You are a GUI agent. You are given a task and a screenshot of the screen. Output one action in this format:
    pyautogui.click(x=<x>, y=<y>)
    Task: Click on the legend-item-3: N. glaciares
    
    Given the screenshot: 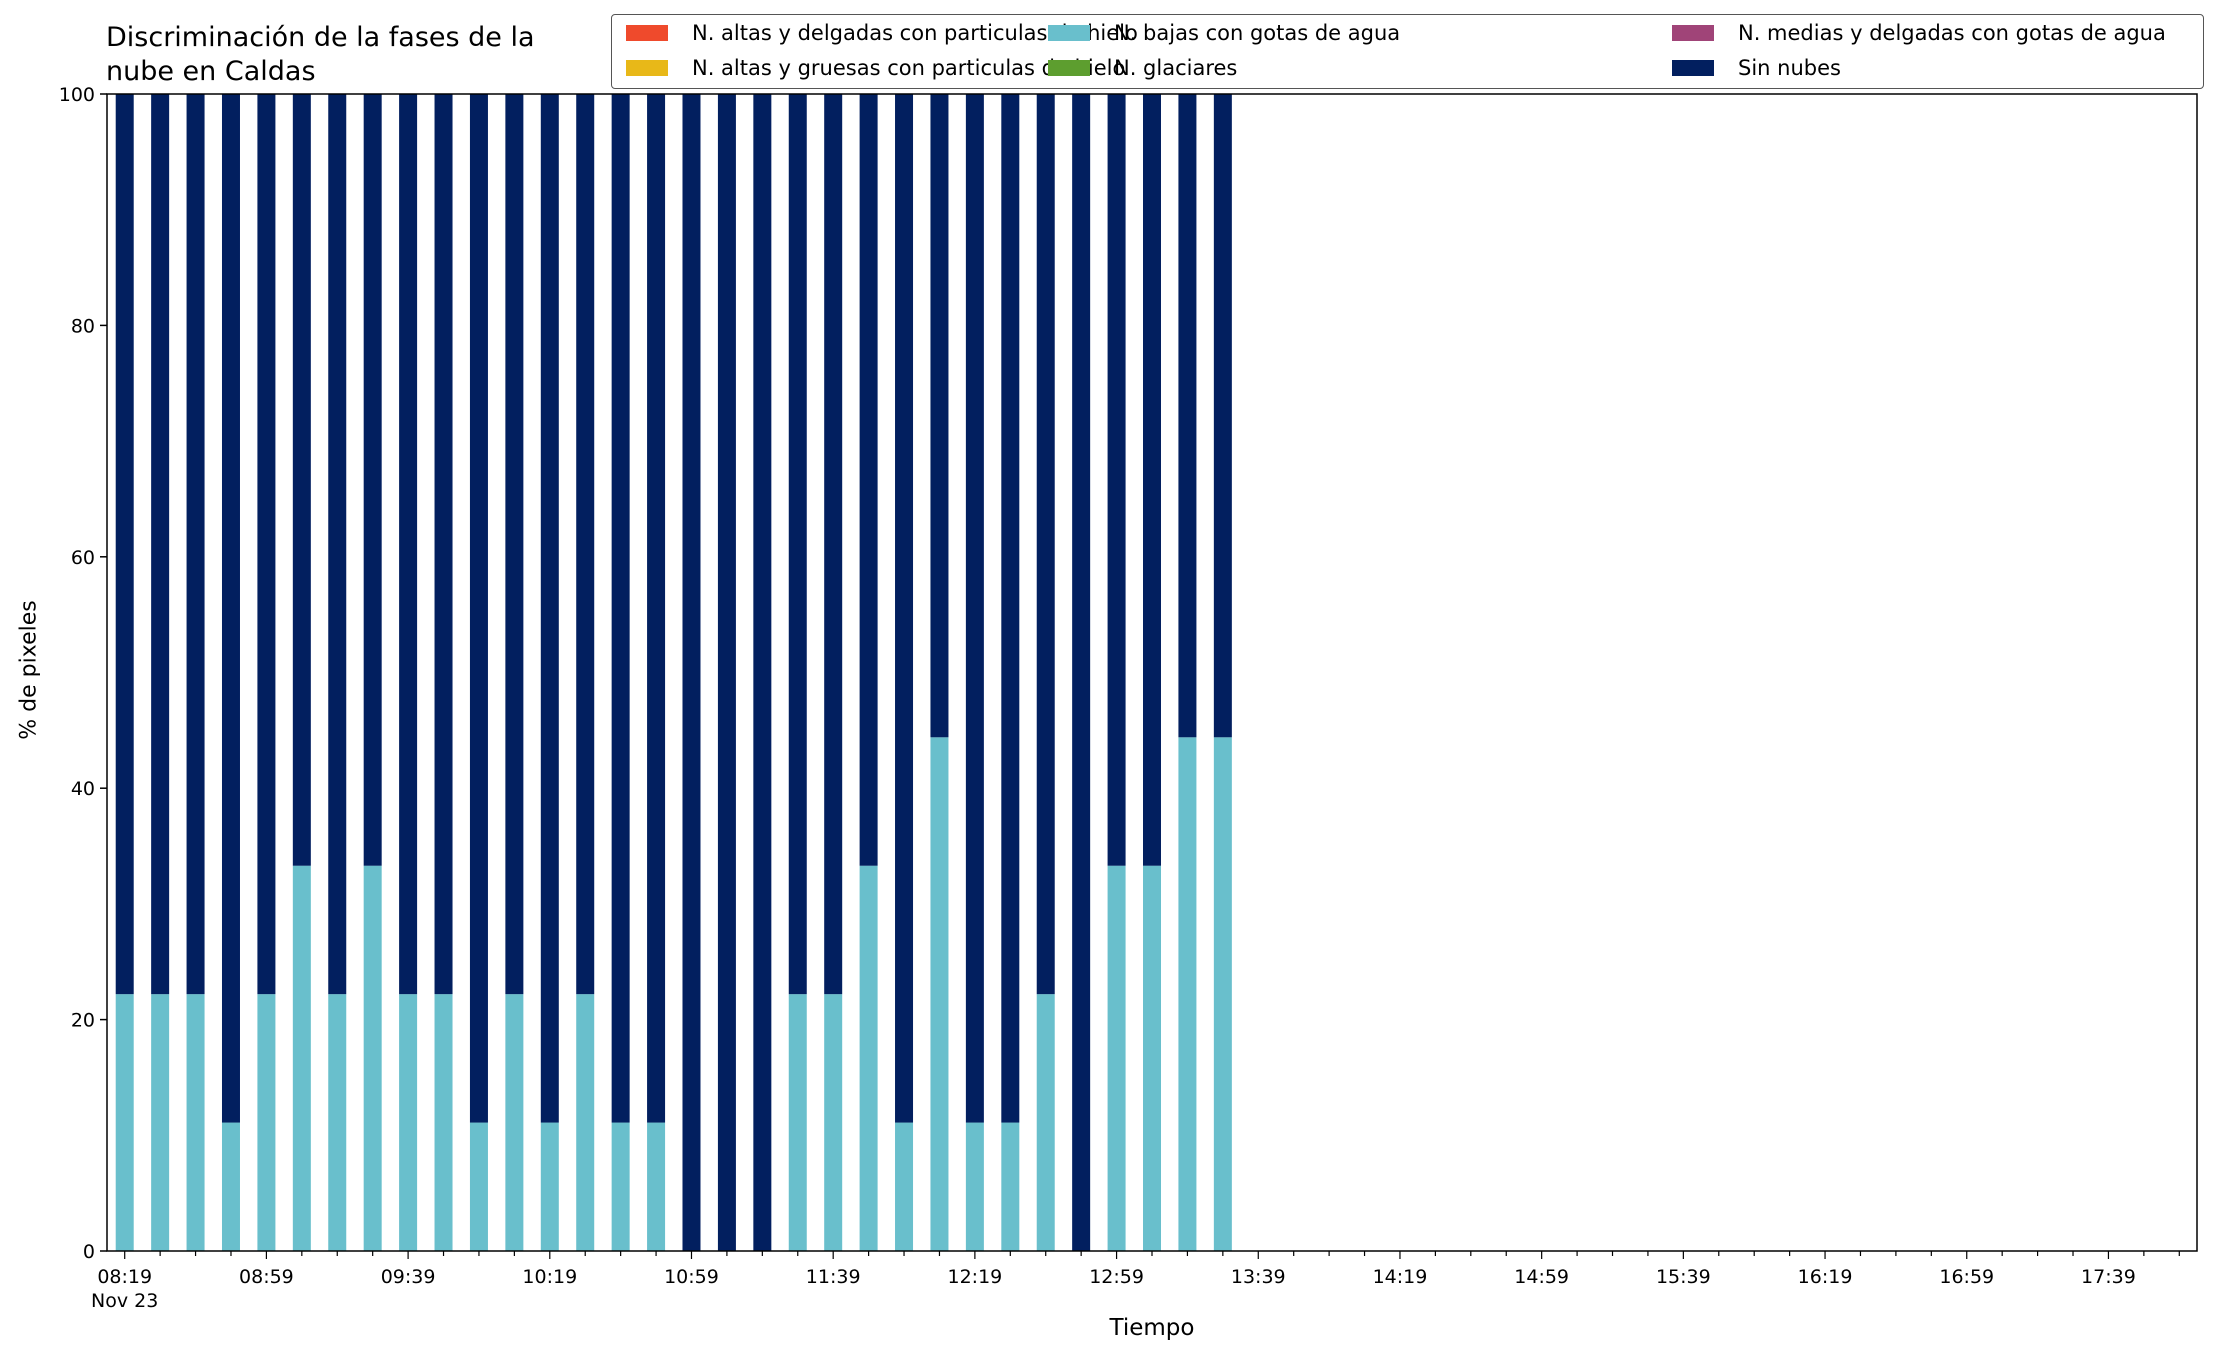 What is the action you would take?
    pyautogui.click(x=1142, y=68)
    